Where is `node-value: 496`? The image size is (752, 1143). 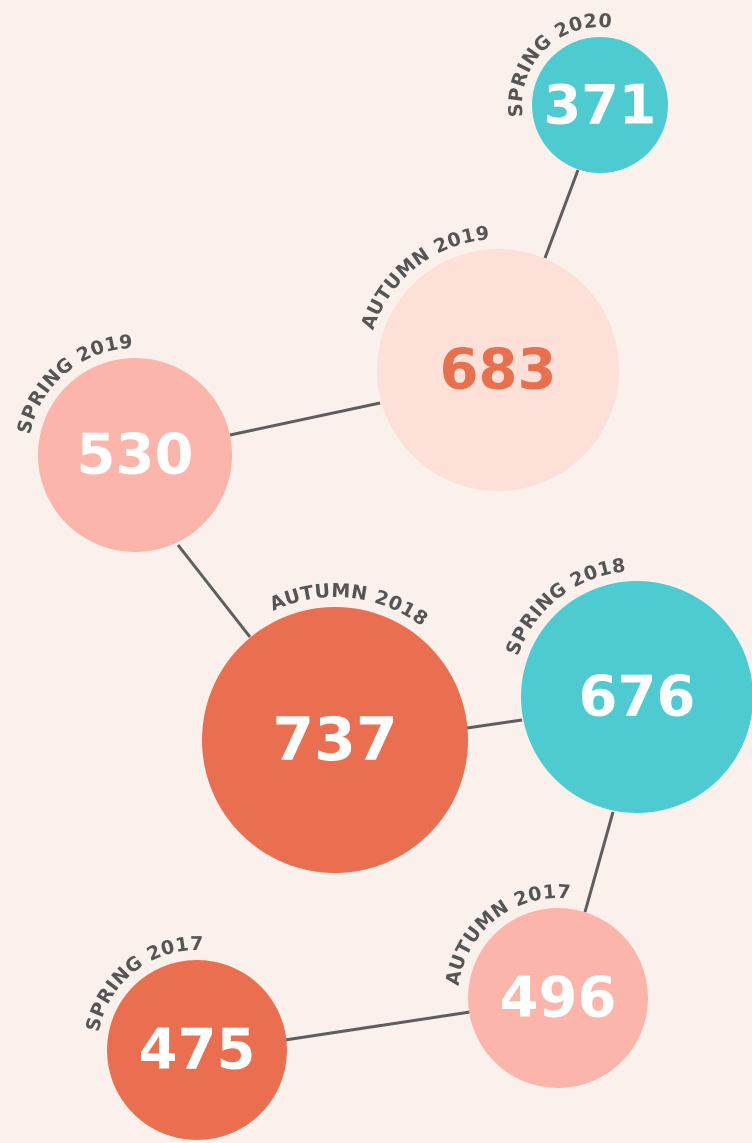 node-value: 496 is located at coordinates (558, 998).